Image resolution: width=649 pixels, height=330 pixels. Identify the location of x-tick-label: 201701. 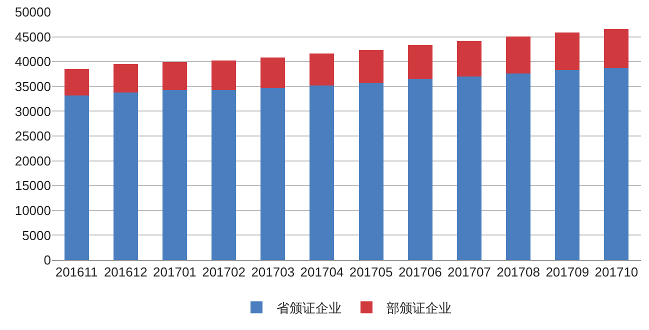
(174, 272).